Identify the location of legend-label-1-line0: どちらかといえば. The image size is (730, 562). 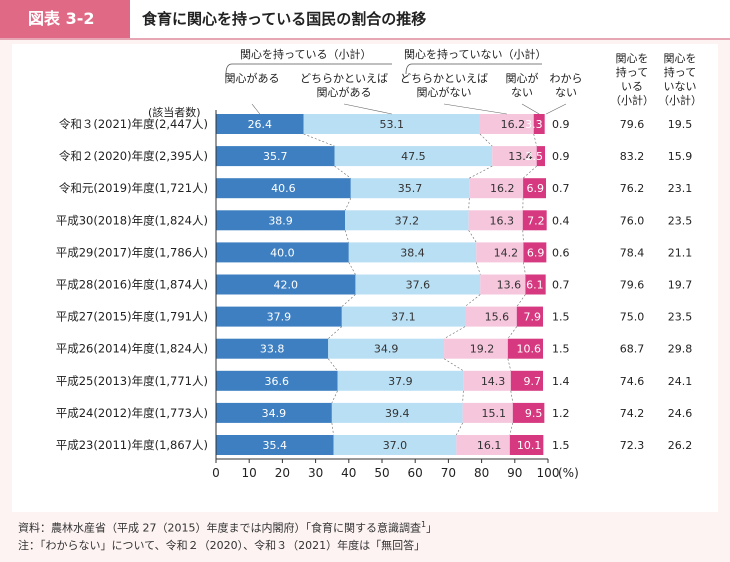
(344, 78).